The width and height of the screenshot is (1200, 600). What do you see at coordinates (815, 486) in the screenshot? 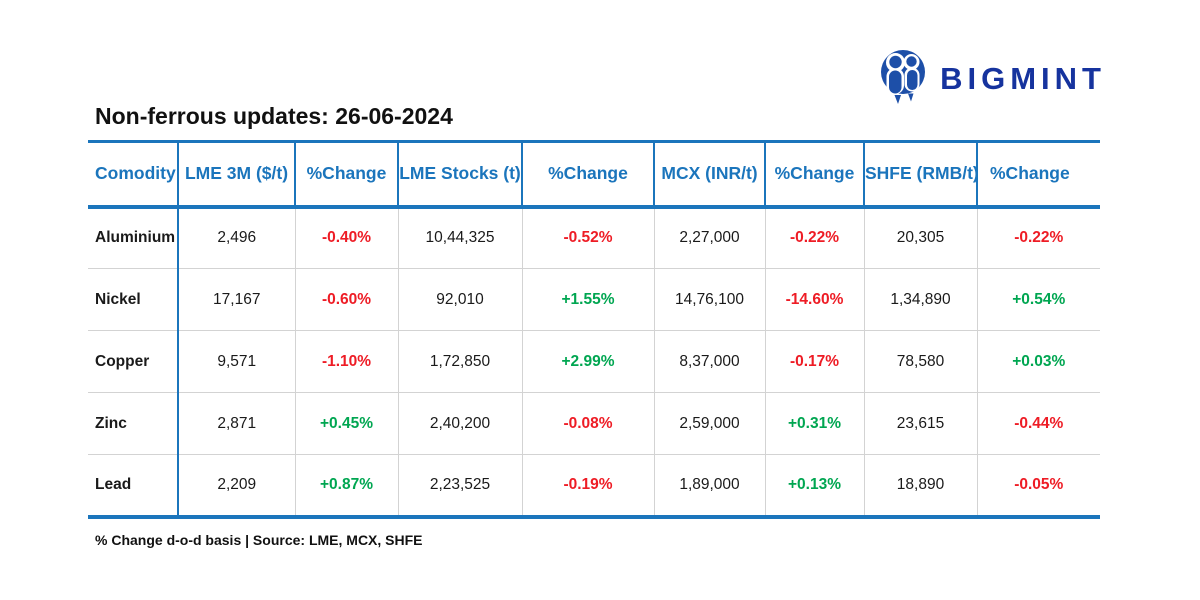
I see `mcx-change-cell: +0.13%` at bounding box center [815, 486].